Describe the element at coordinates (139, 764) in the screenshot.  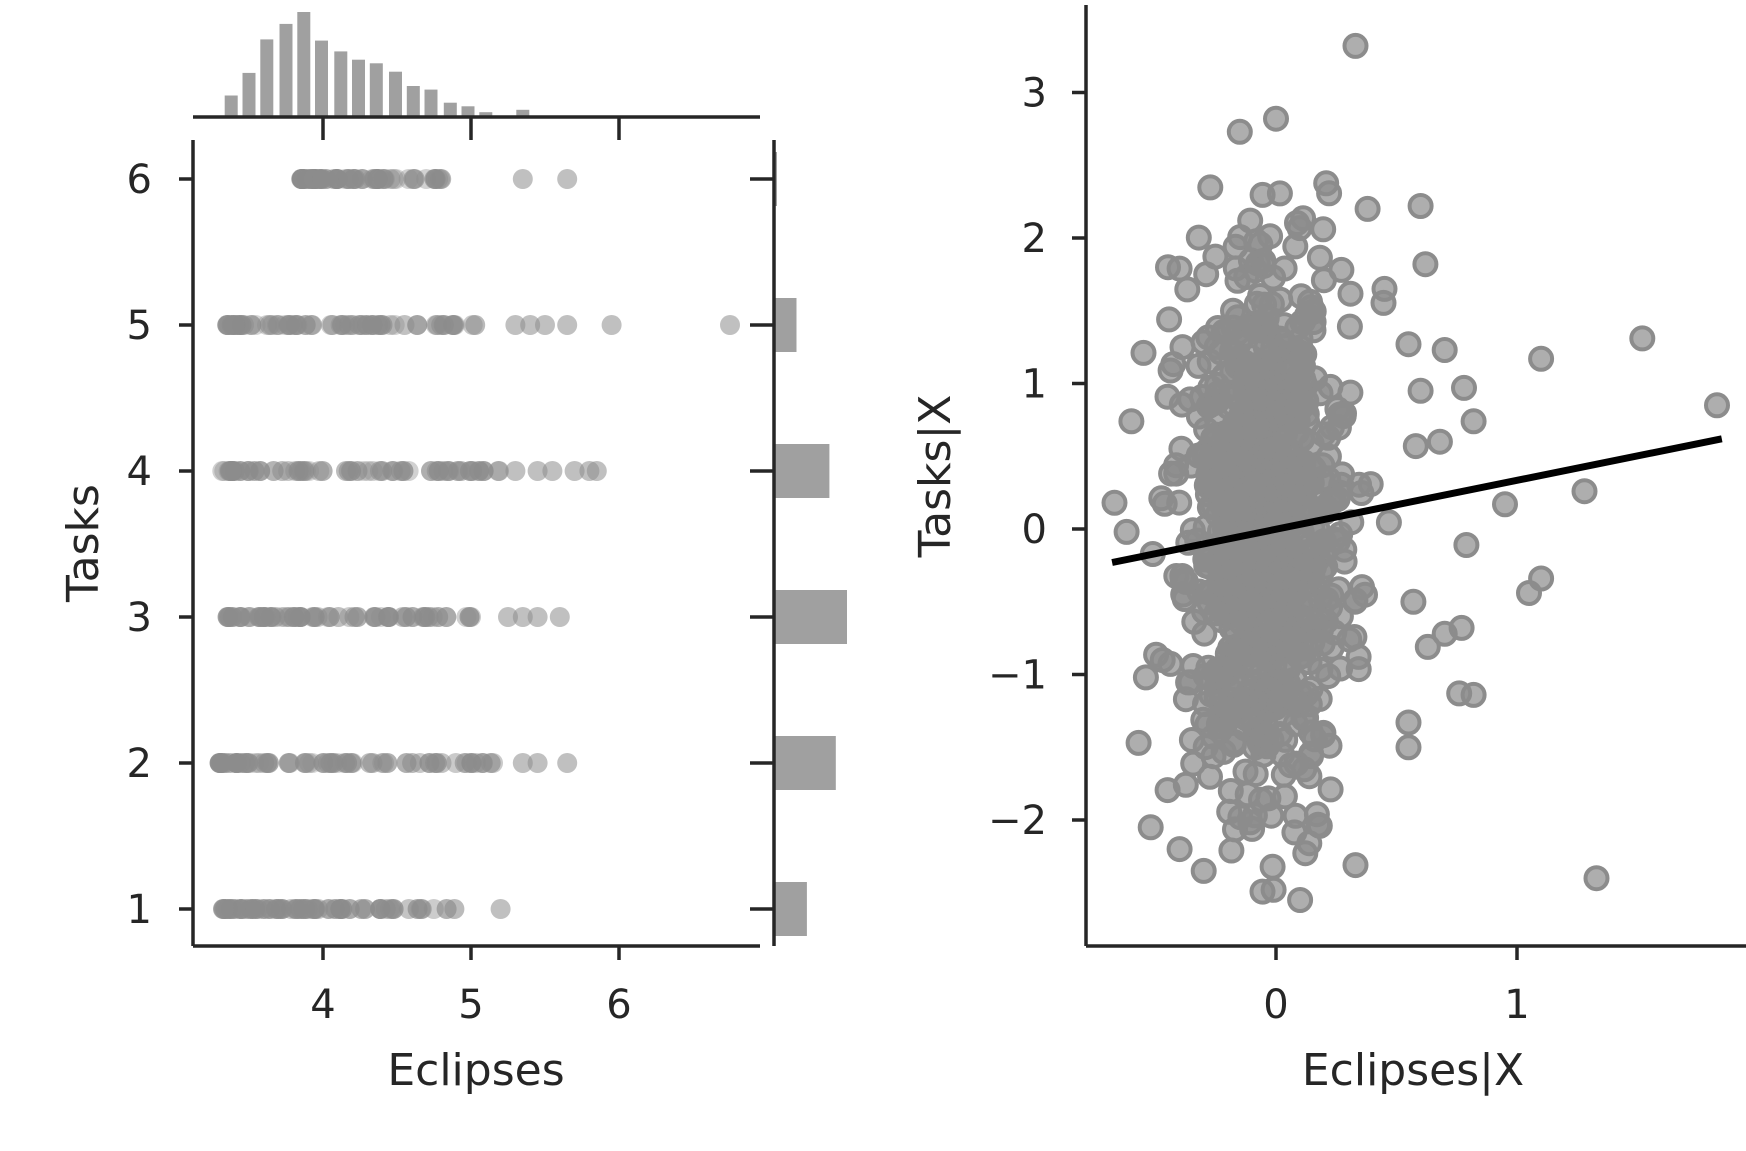
I see `y-tick-label: 2` at that location.